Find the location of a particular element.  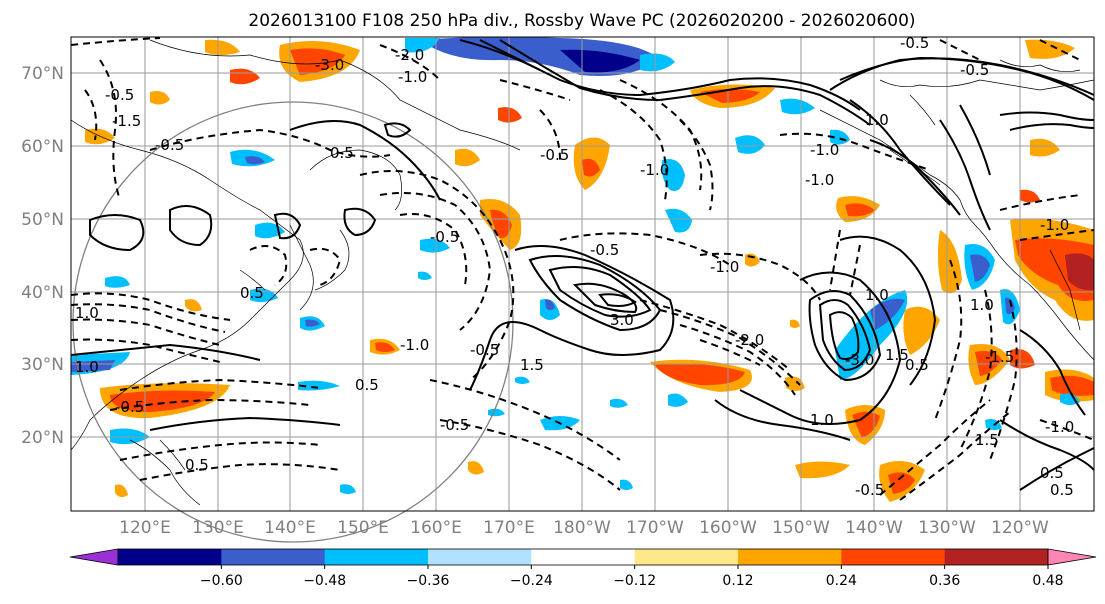

lon-label: 150°E is located at coordinates (363, 528).